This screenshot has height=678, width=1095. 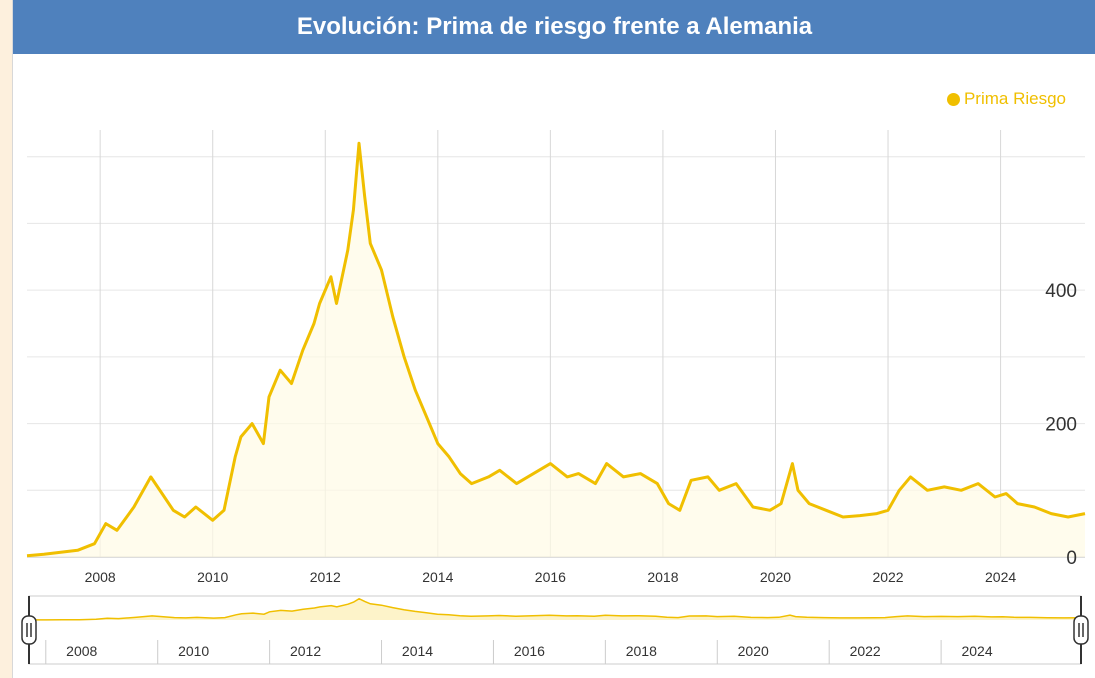 What do you see at coordinates (775, 577) in the screenshot?
I see `x-tick-label: 2020` at bounding box center [775, 577].